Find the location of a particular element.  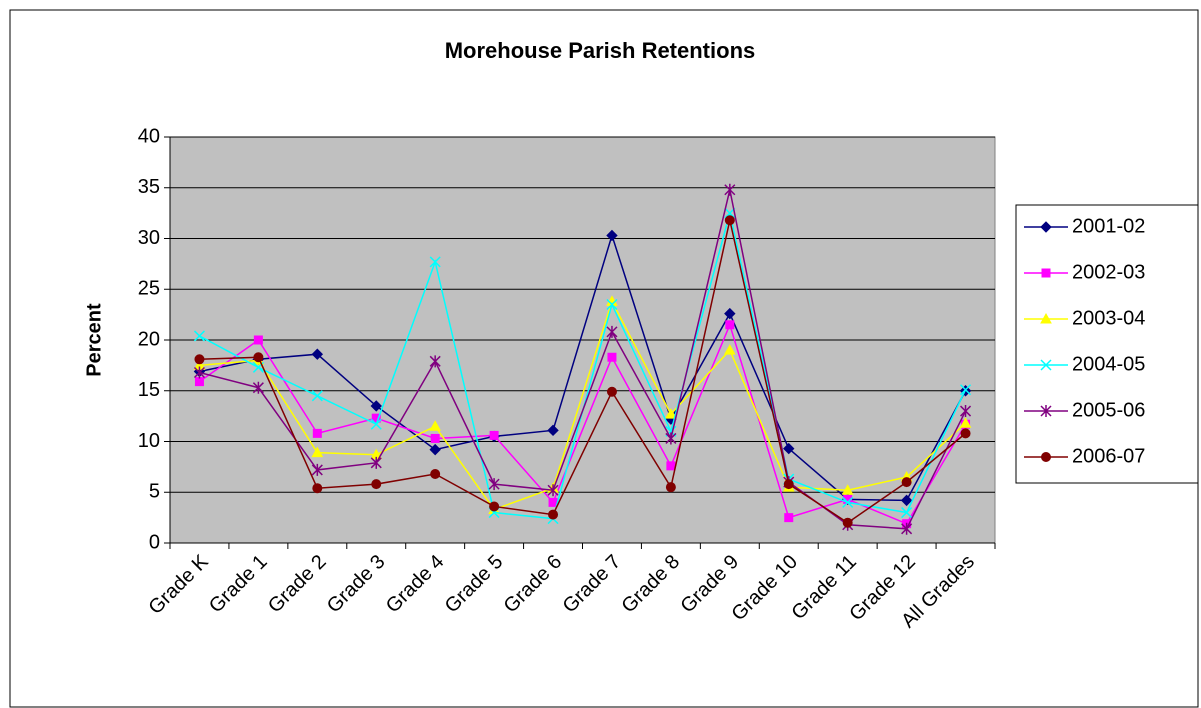

y-tick-label: 5 is located at coordinates (154, 492).